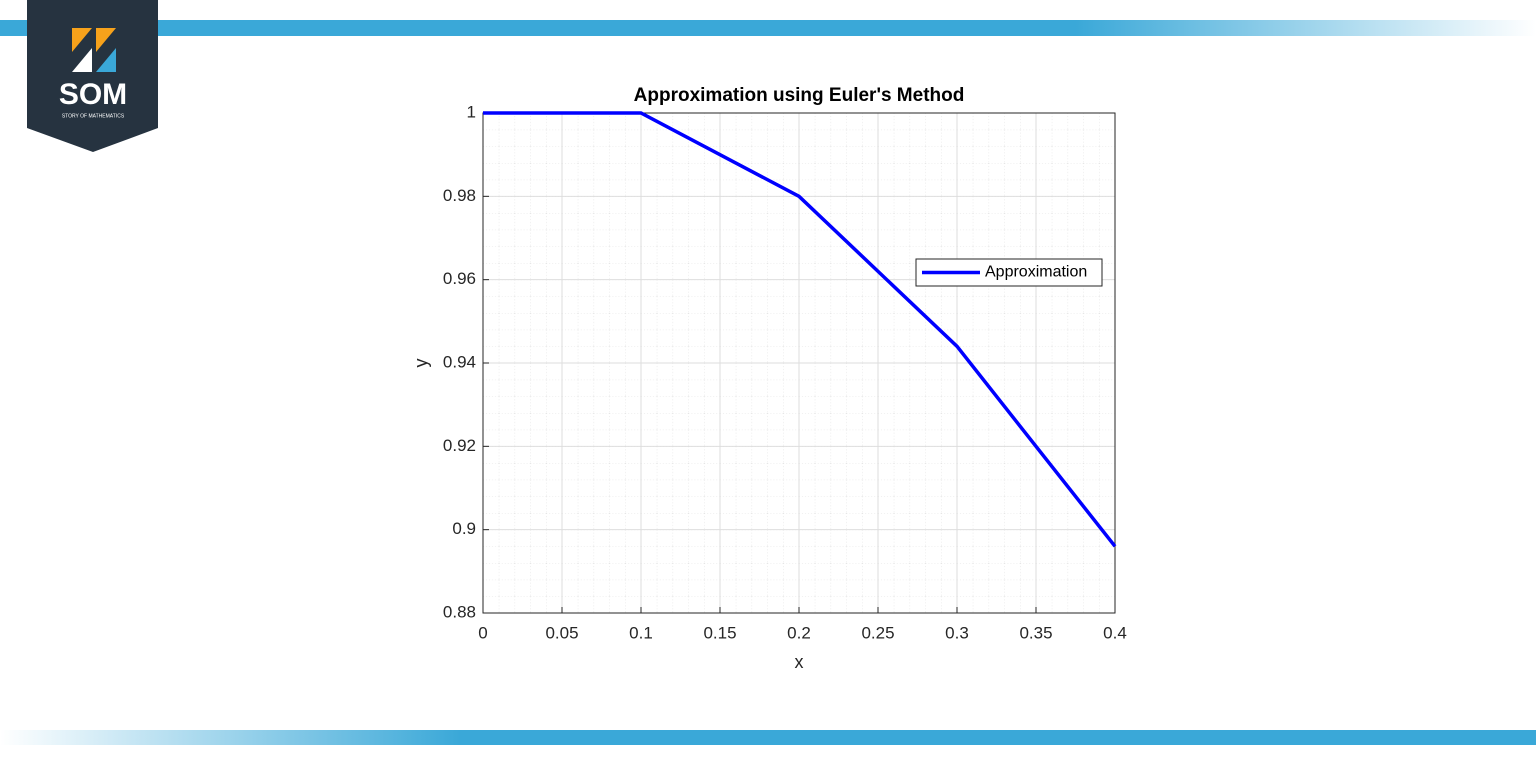 The height and width of the screenshot is (773, 1536). I want to click on legend-label: Approximation, so click(1036, 272).